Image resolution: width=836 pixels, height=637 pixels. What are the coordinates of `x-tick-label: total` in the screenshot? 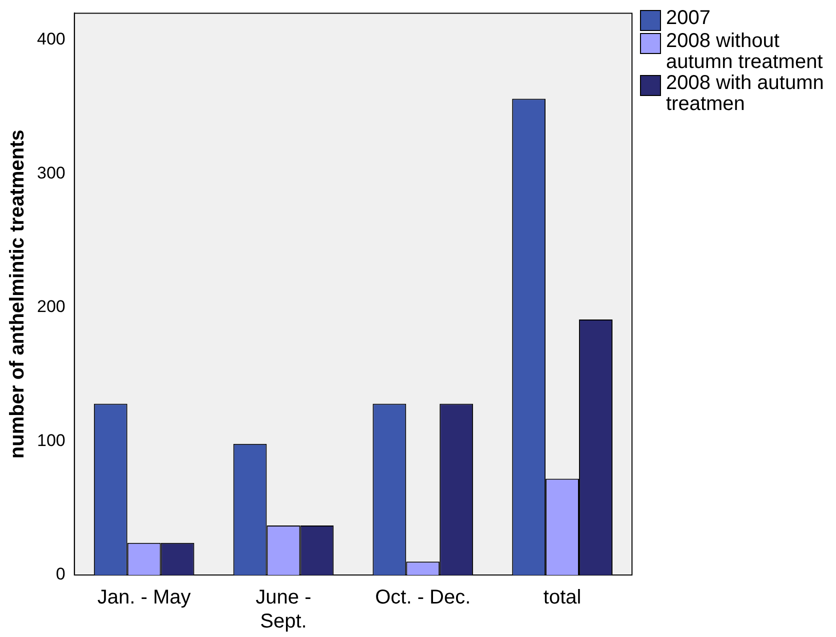 It's located at (562, 597).